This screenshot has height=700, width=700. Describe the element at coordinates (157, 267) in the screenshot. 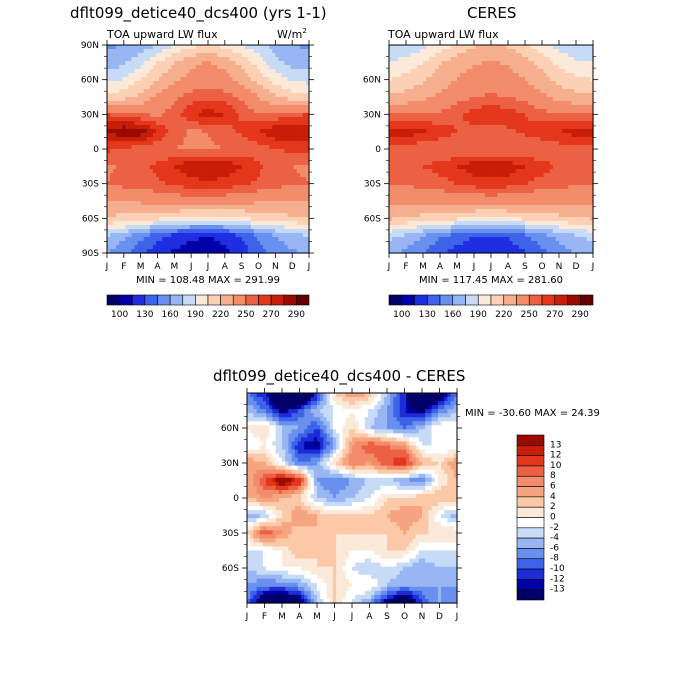

I see `panel1-x-tick-label: A` at that location.